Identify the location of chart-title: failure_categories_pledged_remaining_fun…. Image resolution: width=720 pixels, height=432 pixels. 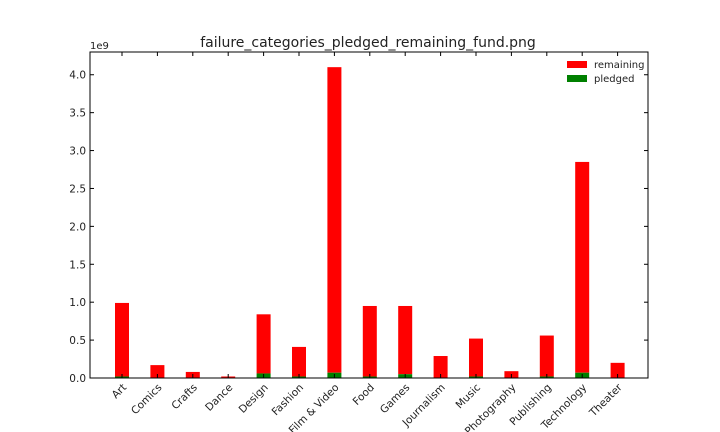
(368, 43).